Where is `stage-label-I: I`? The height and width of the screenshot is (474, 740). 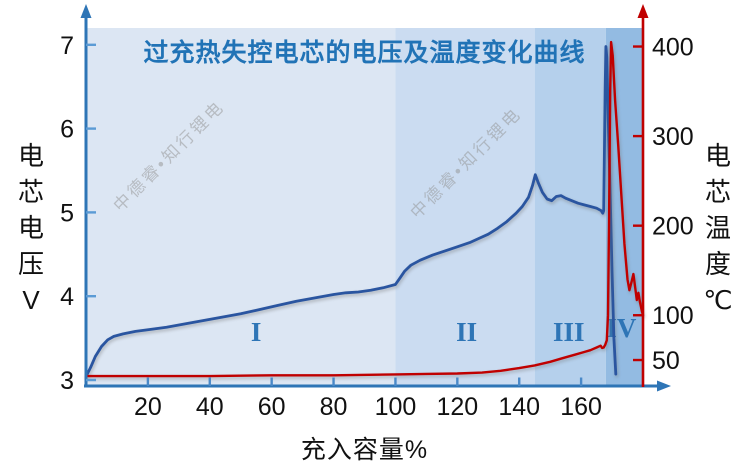
stage-label-I: I is located at coordinates (256, 332).